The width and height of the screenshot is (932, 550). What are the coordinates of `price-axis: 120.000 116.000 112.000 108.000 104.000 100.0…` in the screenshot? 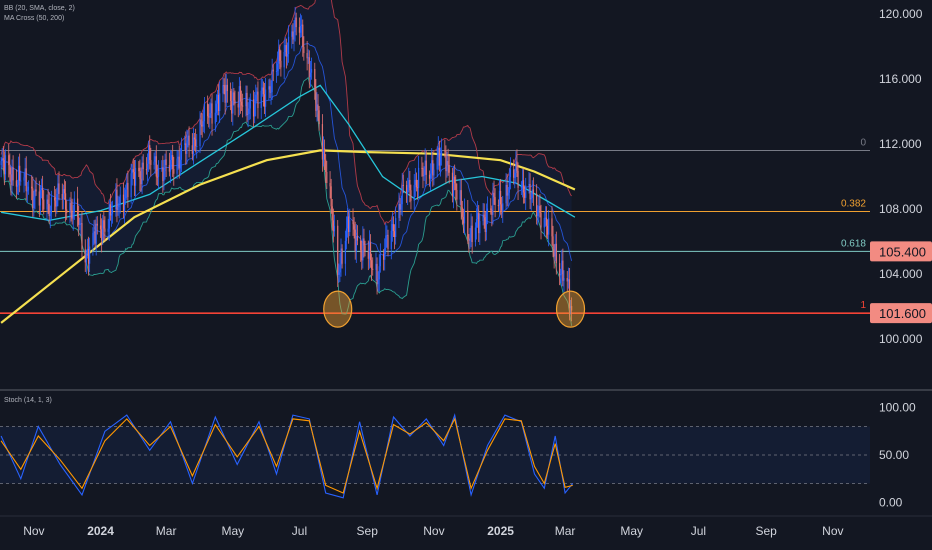 It's located at (901, 258).